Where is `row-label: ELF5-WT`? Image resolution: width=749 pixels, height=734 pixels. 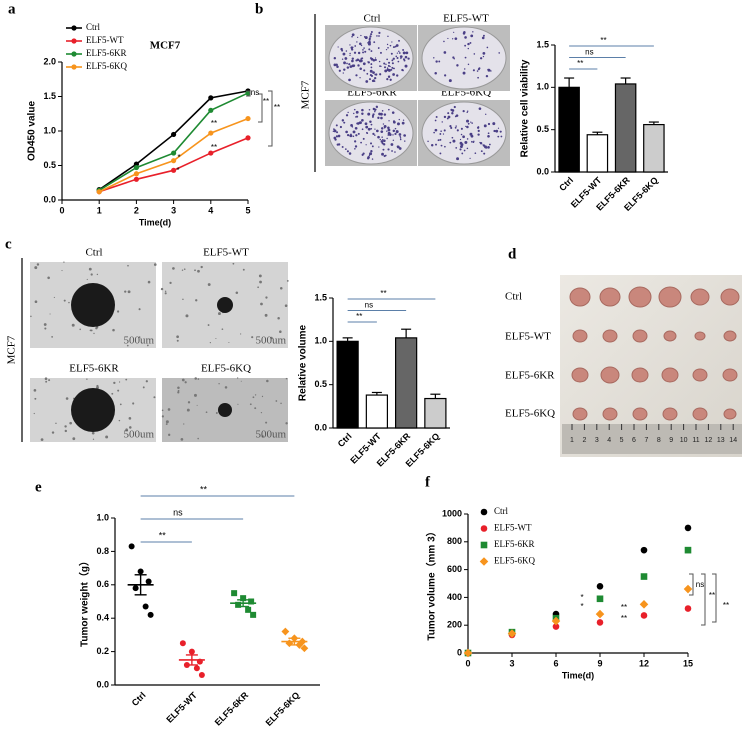
row-label: ELF5-WT is located at coordinates (528, 337).